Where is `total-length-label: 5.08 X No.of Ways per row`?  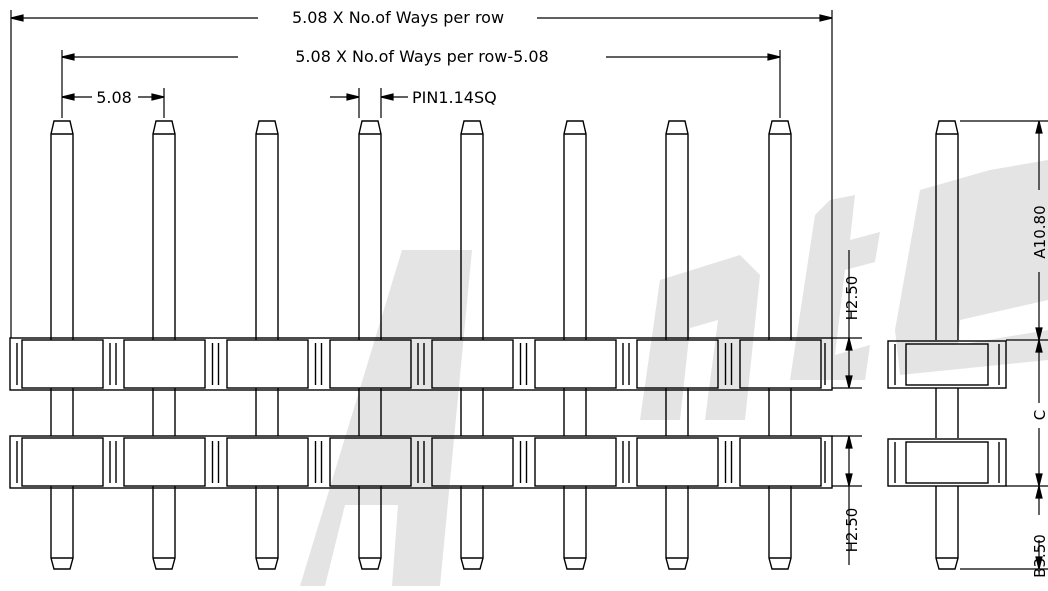
total-length-label: 5.08 X No.of Ways per row is located at coordinates (398, 17).